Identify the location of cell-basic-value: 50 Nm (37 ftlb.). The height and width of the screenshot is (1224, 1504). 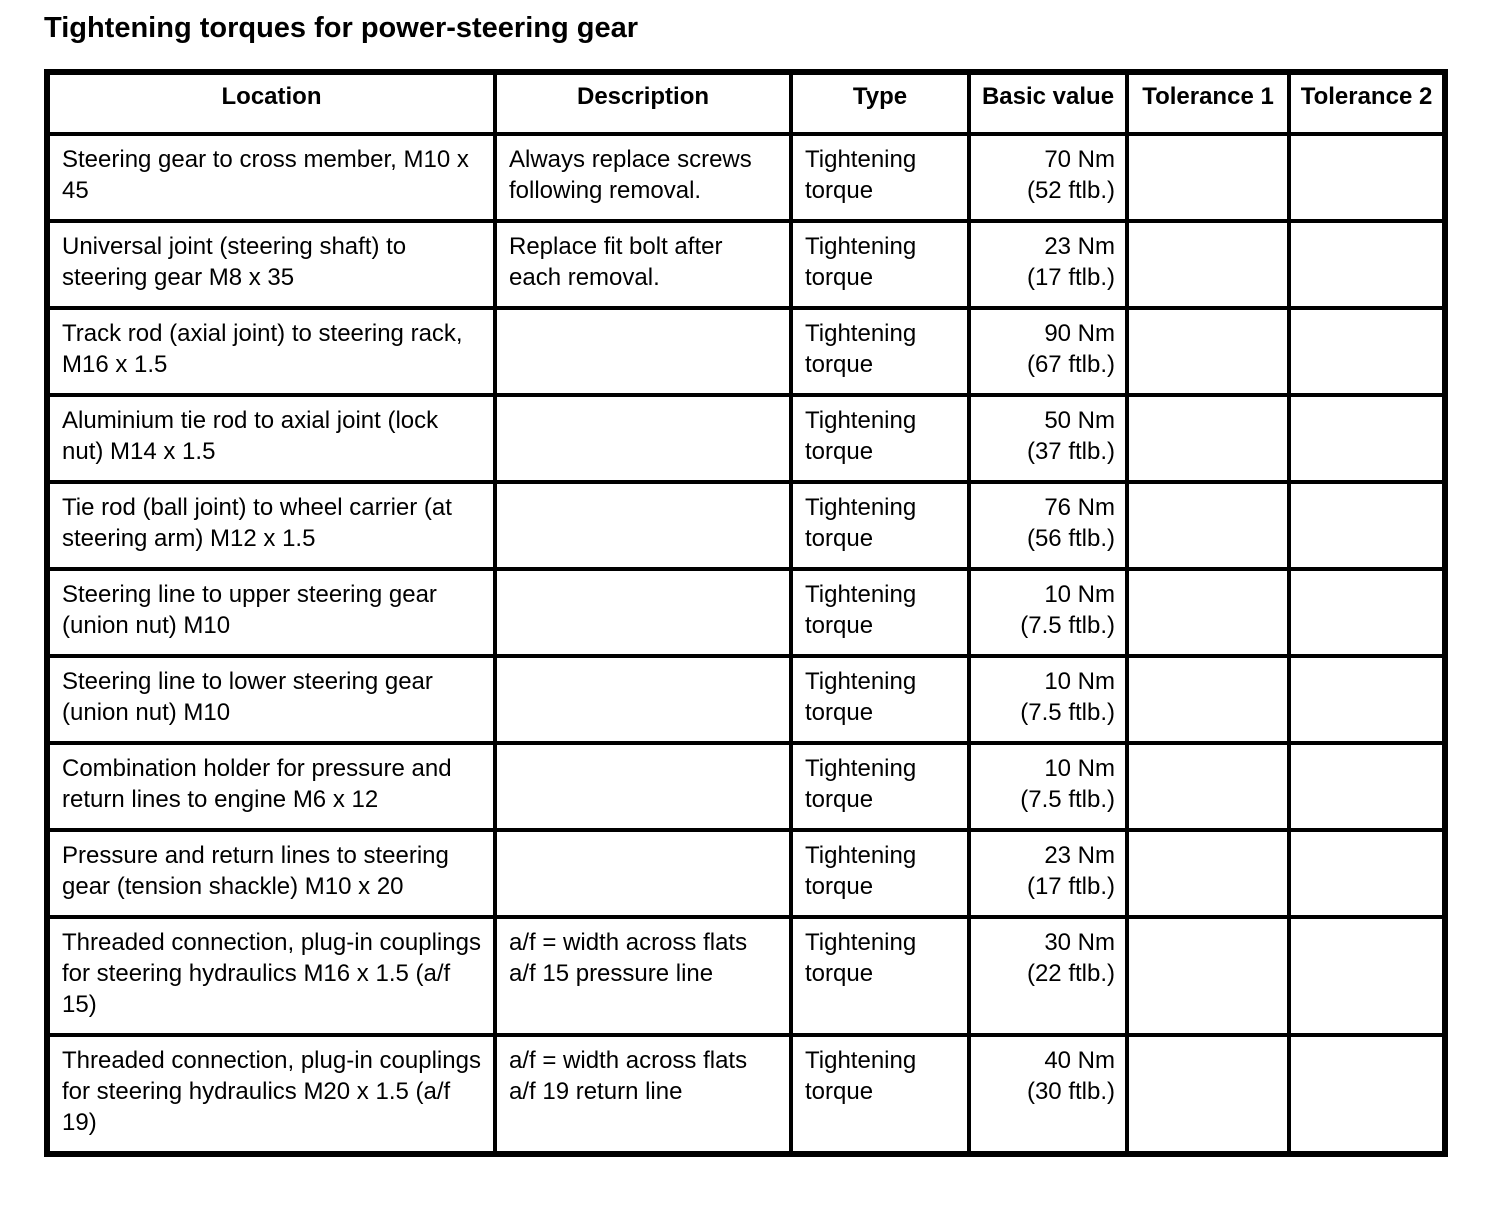
(1048, 438).